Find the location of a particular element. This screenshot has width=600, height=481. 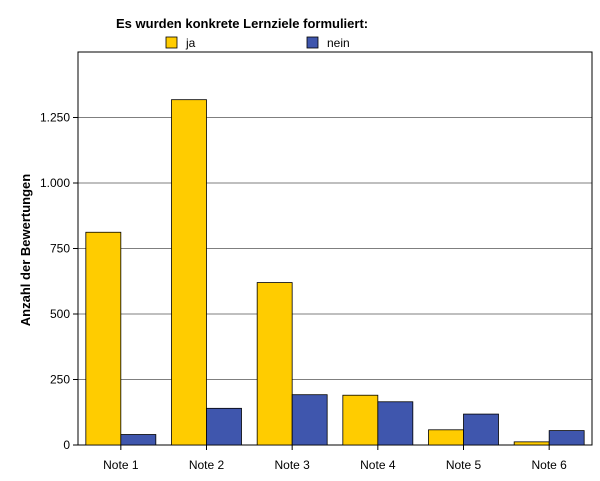

x-tick-label: Note 3 is located at coordinates (292, 465).